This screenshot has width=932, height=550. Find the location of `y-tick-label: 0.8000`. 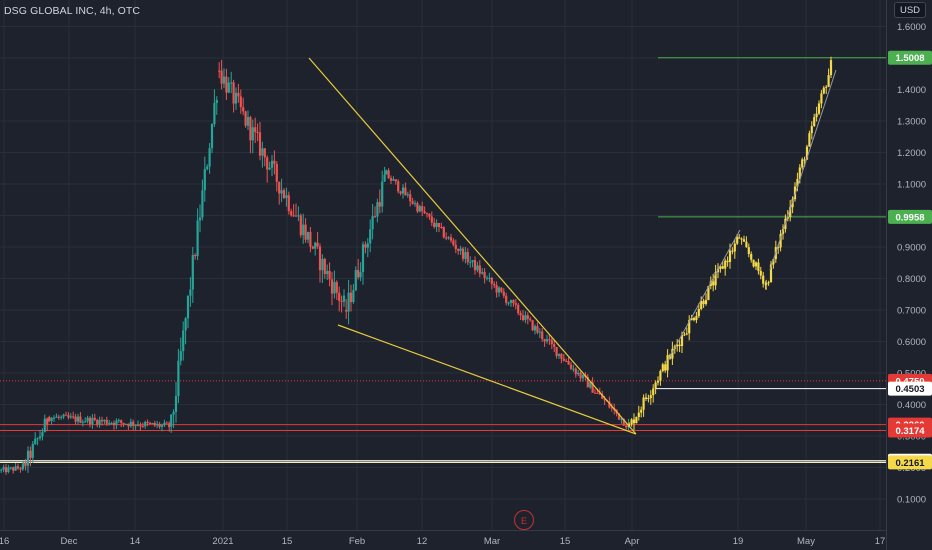

y-tick-label: 0.8000 is located at coordinates (911, 279).